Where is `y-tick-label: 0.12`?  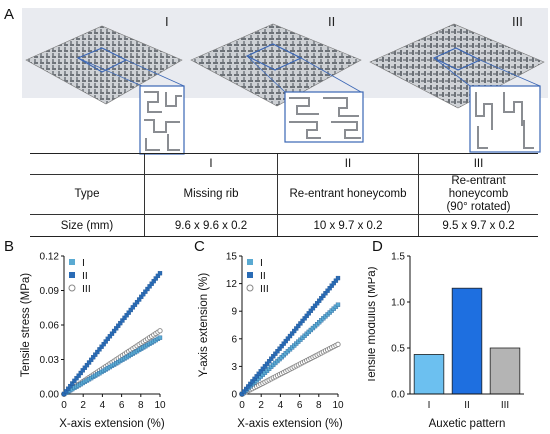 y-tick-label: 0.12 is located at coordinates (50, 257).